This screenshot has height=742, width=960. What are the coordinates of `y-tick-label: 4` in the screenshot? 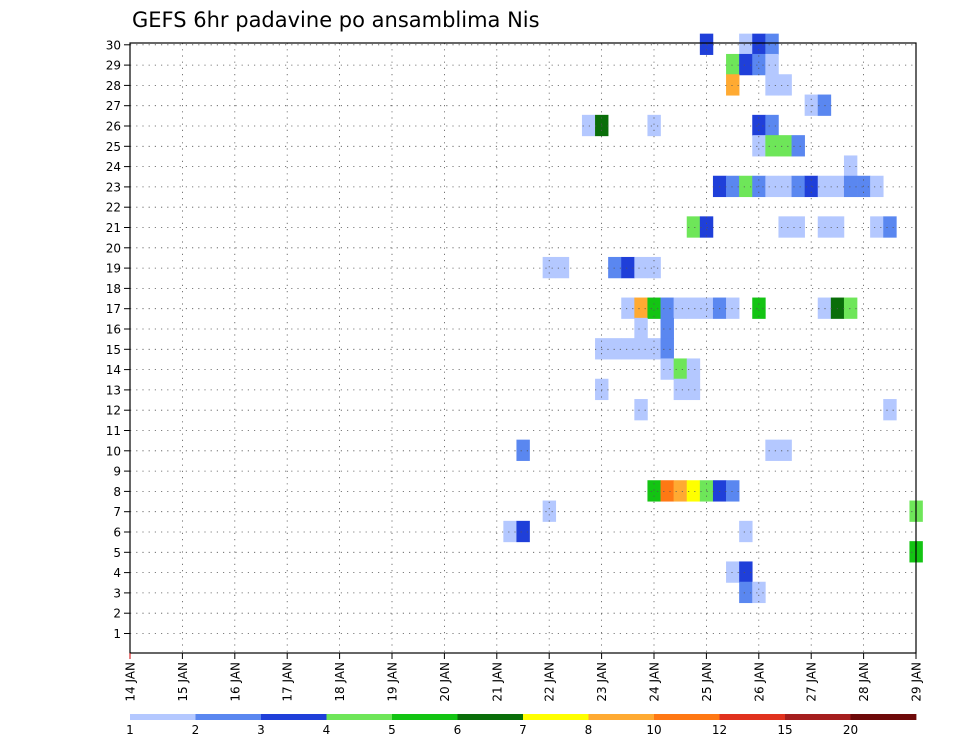 It's located at (117, 573).